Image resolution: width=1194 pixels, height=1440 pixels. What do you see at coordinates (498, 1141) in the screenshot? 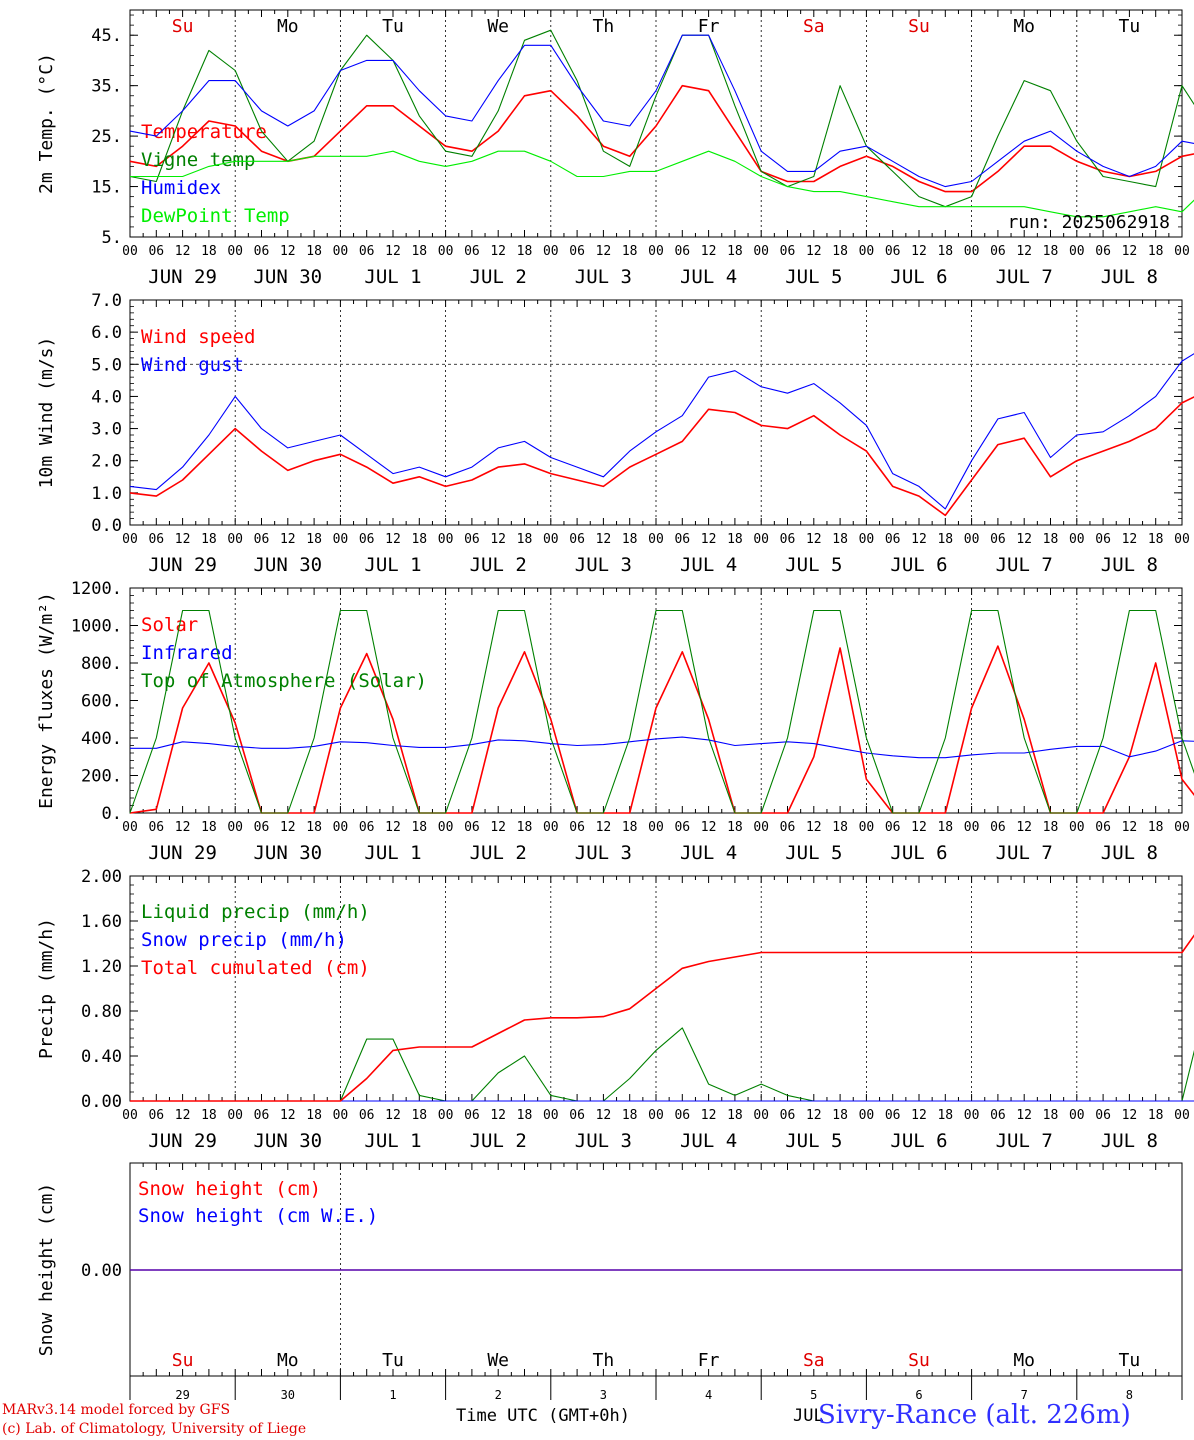
I see `date-label: JUL 2` at bounding box center [498, 1141].